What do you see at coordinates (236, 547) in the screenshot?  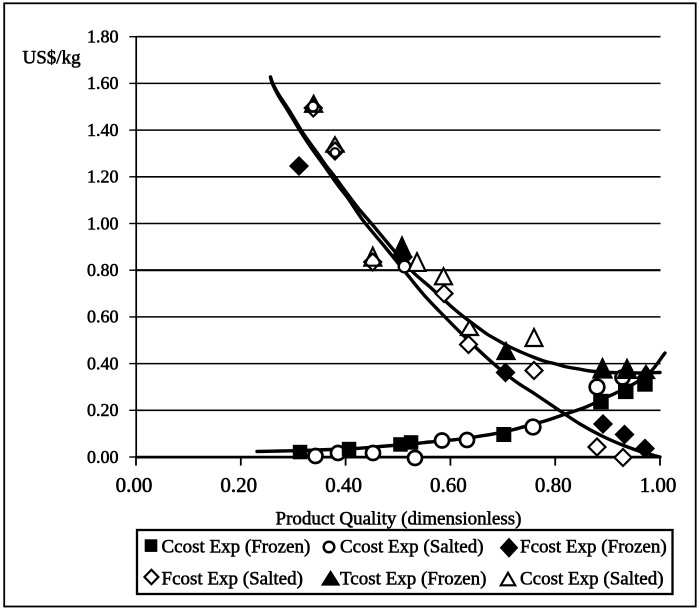 I see `svg-text: Ccost Exp (Frozen)` at bounding box center [236, 547].